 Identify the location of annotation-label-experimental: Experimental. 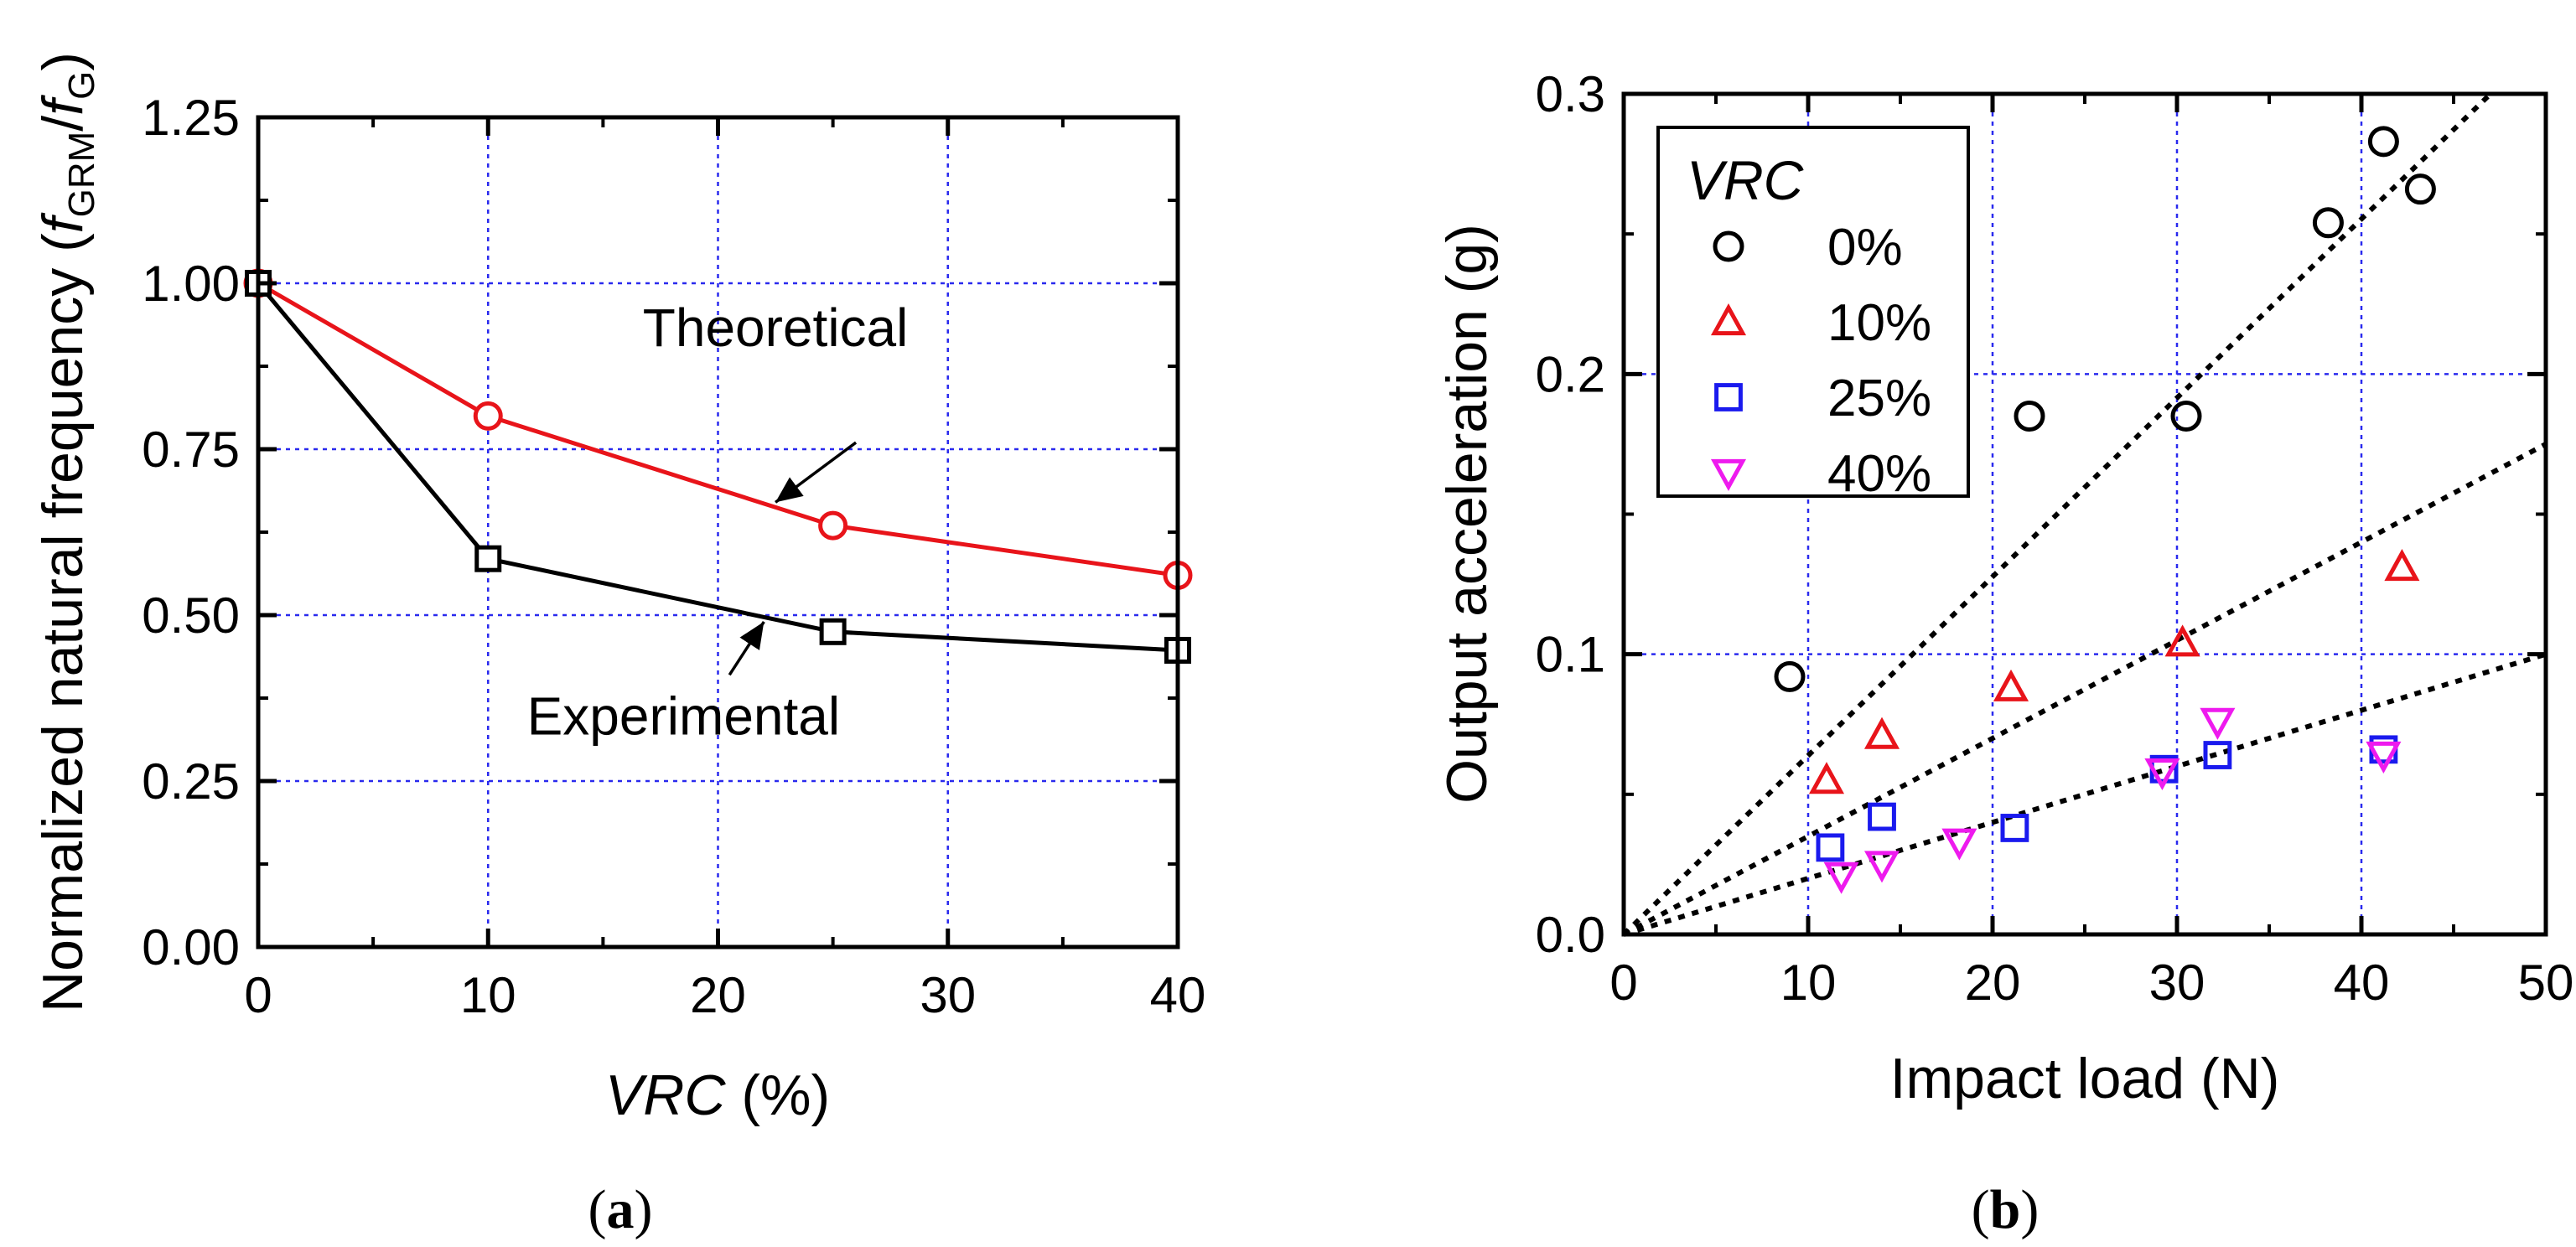
(684, 716).